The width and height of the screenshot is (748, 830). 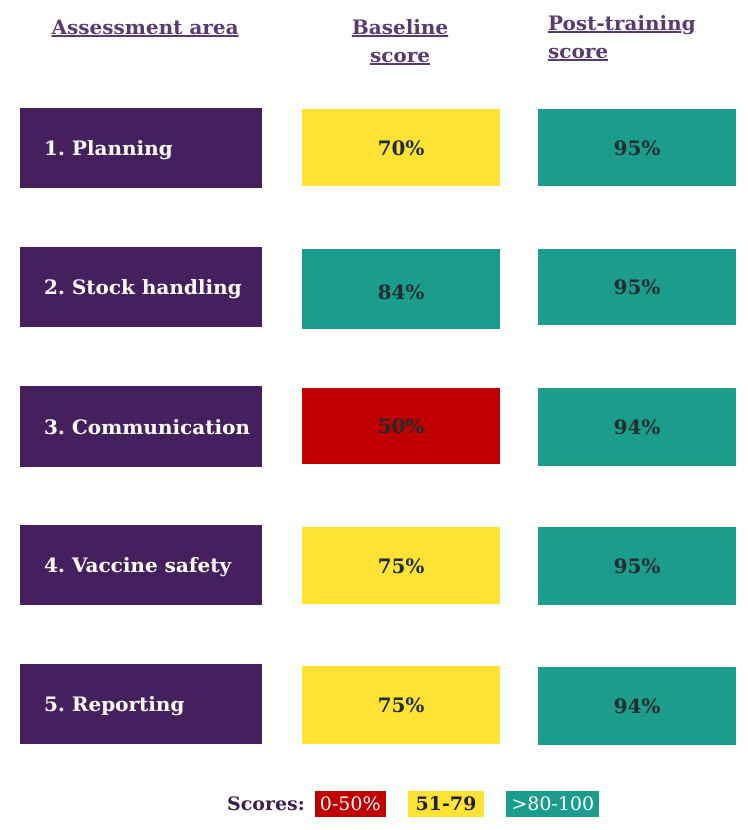 What do you see at coordinates (141, 287) in the screenshot?
I see `area-cell-stock-handling: 2. Stock handling` at bounding box center [141, 287].